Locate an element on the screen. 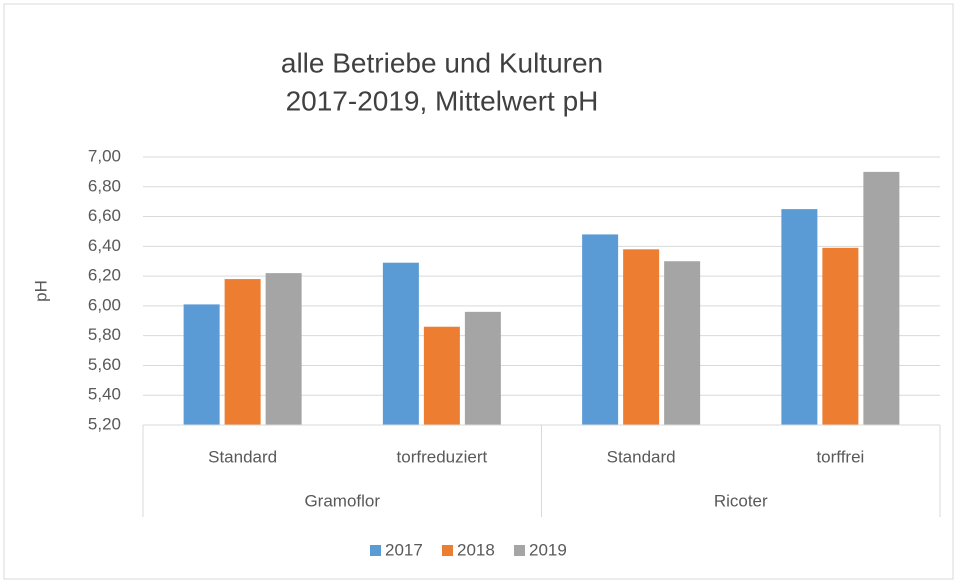 This screenshot has height=583, width=957. chart-title: 2017-2019, Mittelwert pH is located at coordinates (442, 100).